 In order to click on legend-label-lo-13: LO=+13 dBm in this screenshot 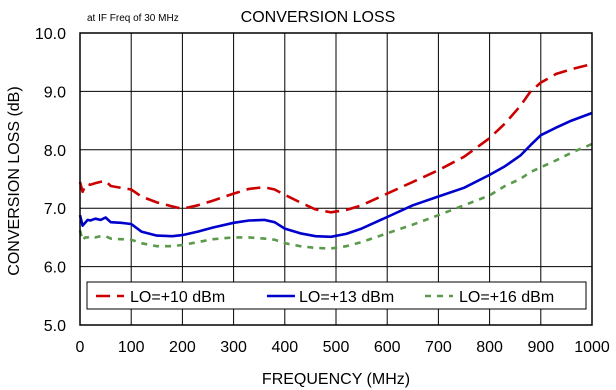, I will do `click(346, 297)`.